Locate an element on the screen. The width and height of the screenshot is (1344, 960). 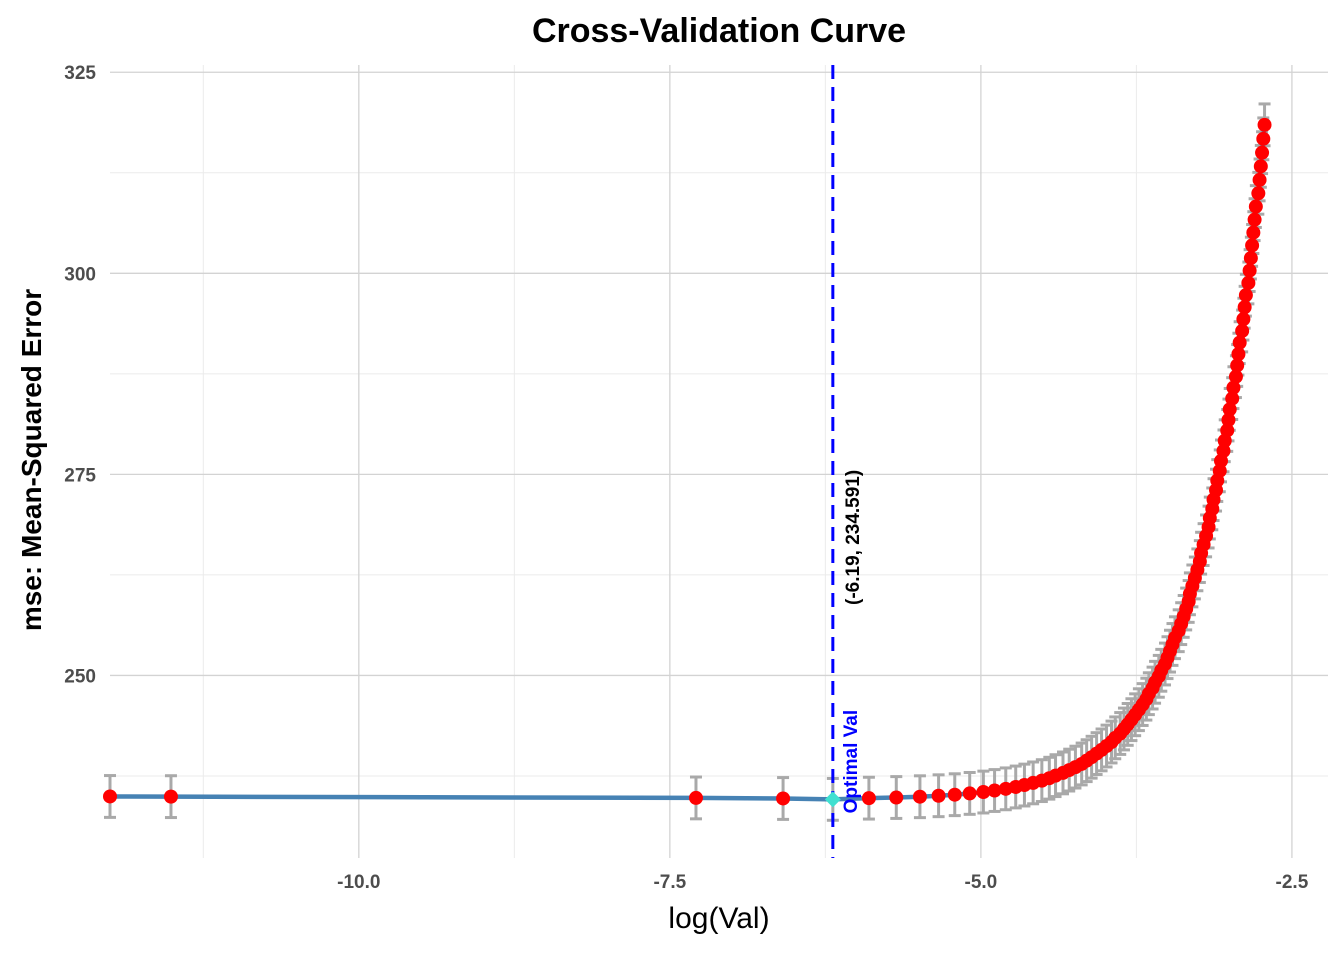
y-axis-label: mse: Mean-Squared Error is located at coordinates (31, 460).